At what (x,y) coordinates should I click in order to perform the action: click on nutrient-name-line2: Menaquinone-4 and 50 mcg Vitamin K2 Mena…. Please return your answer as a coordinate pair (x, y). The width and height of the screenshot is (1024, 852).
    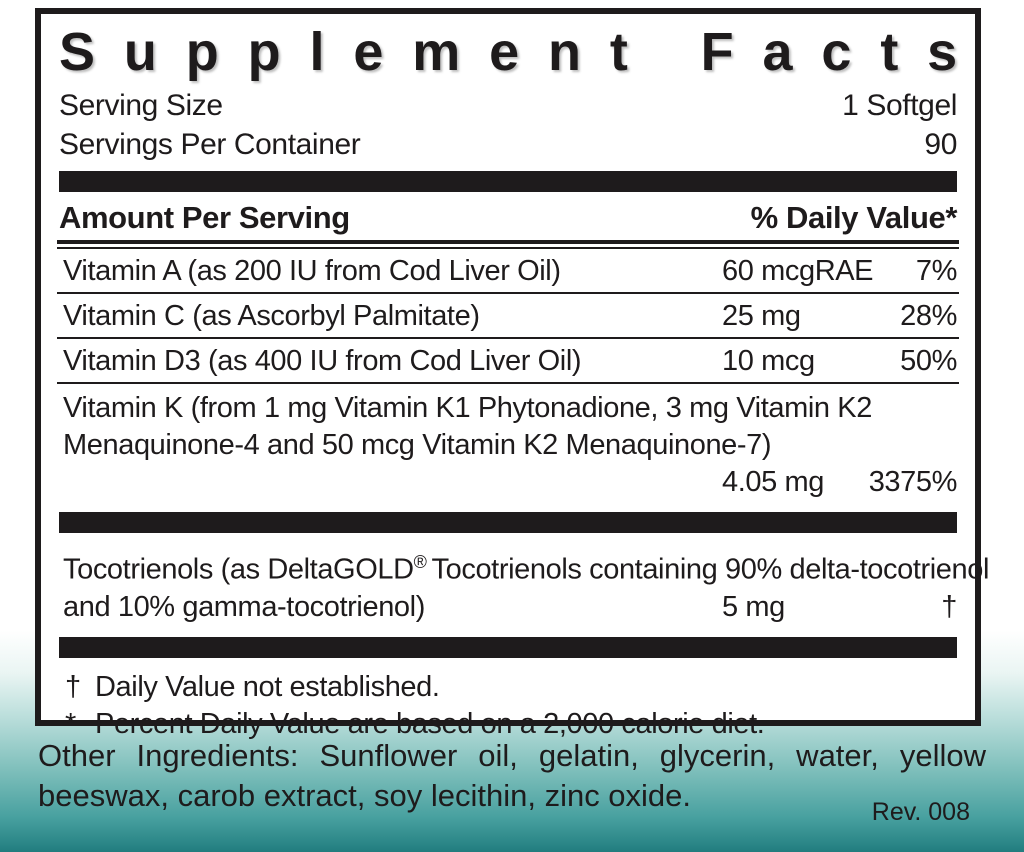
    Looking at the image, I should click on (417, 445).